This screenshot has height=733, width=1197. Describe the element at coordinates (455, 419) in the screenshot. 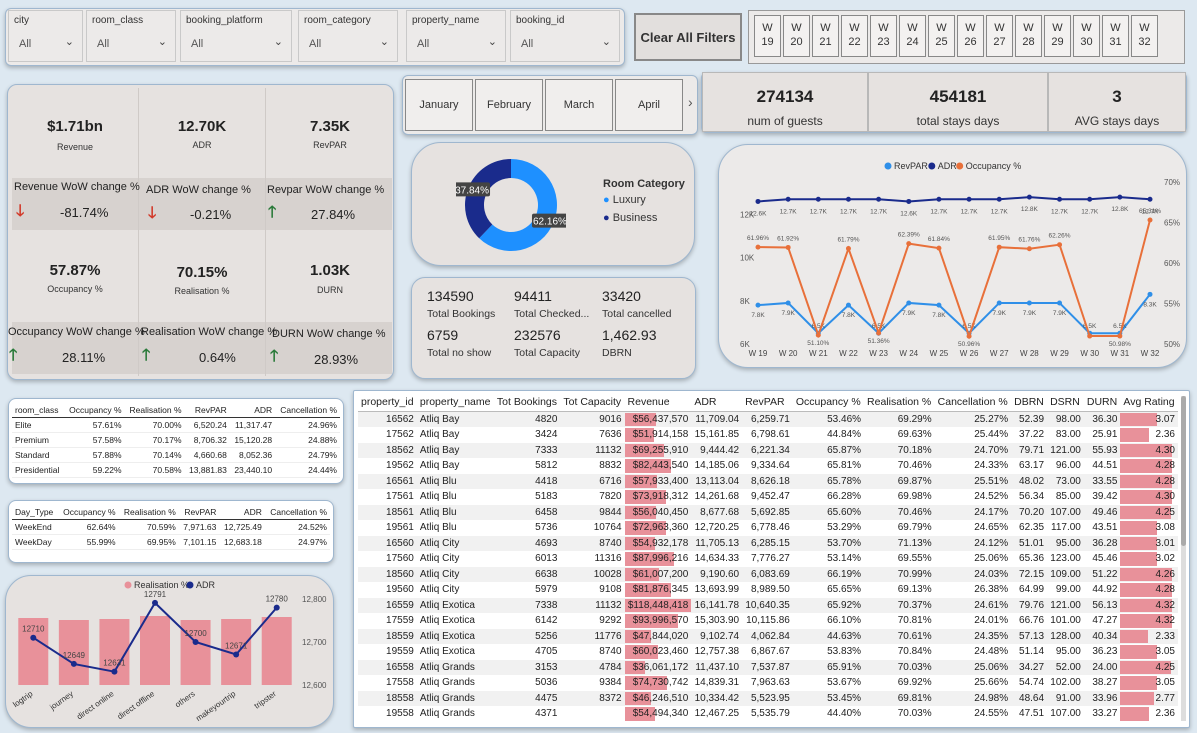

I see `table-cell: Atliq Bay` at that location.